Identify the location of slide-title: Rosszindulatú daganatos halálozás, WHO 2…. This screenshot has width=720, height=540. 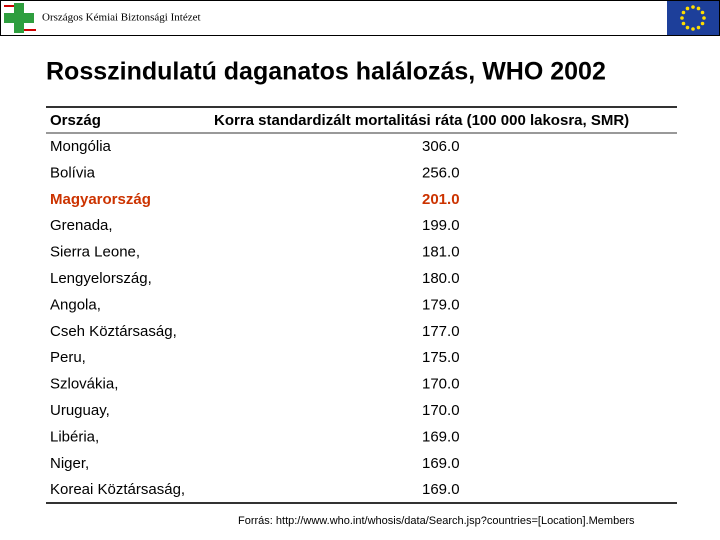
(326, 72).